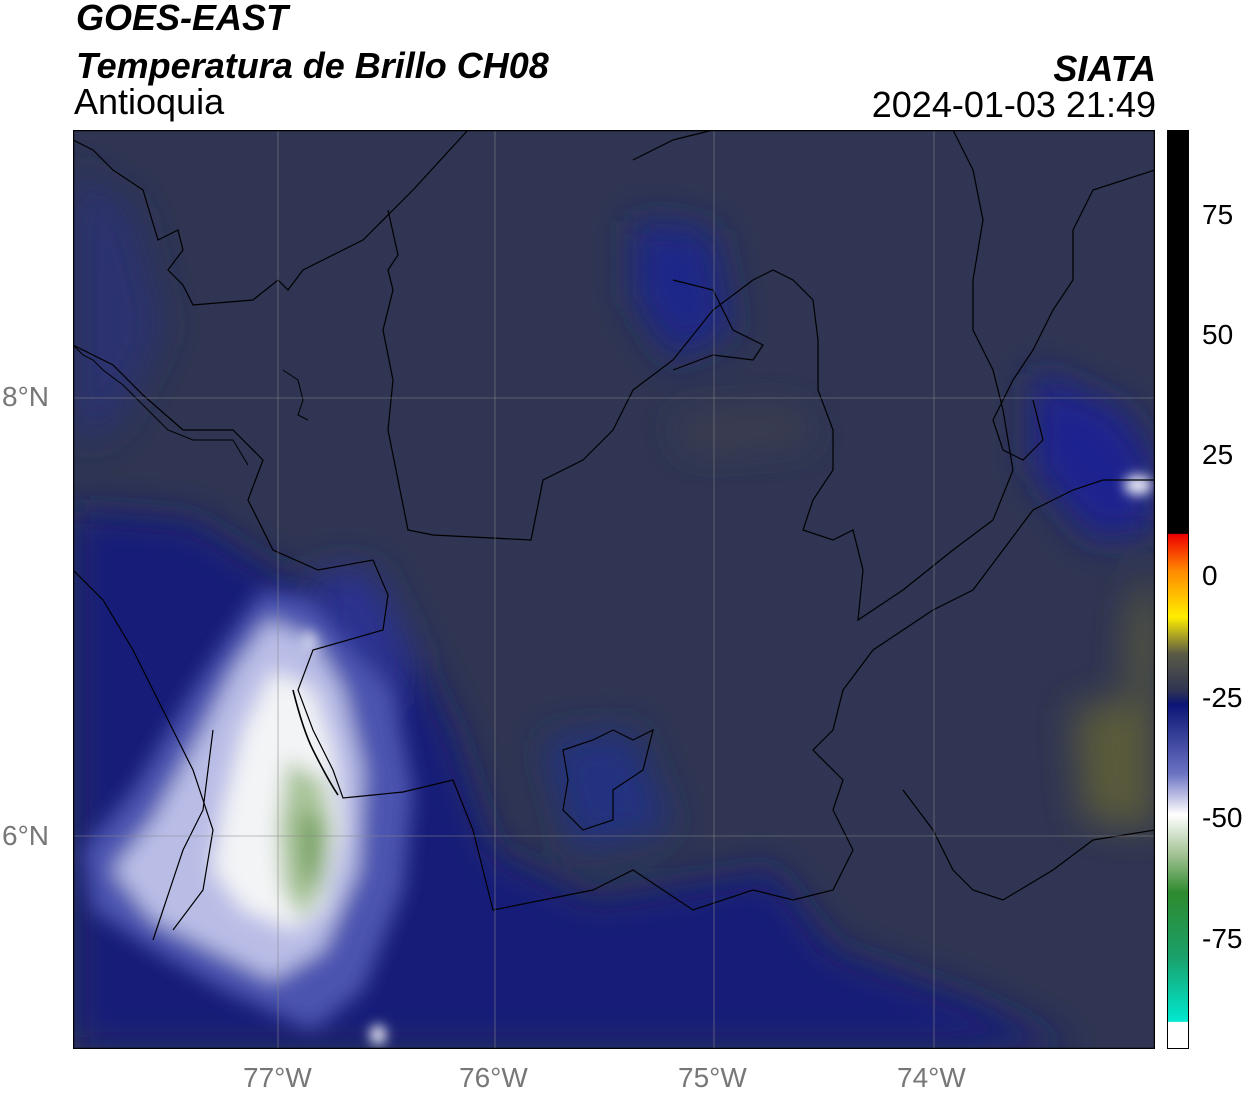 The height and width of the screenshot is (1099, 1252). I want to click on colorbar-label-75: 75, so click(1218, 214).